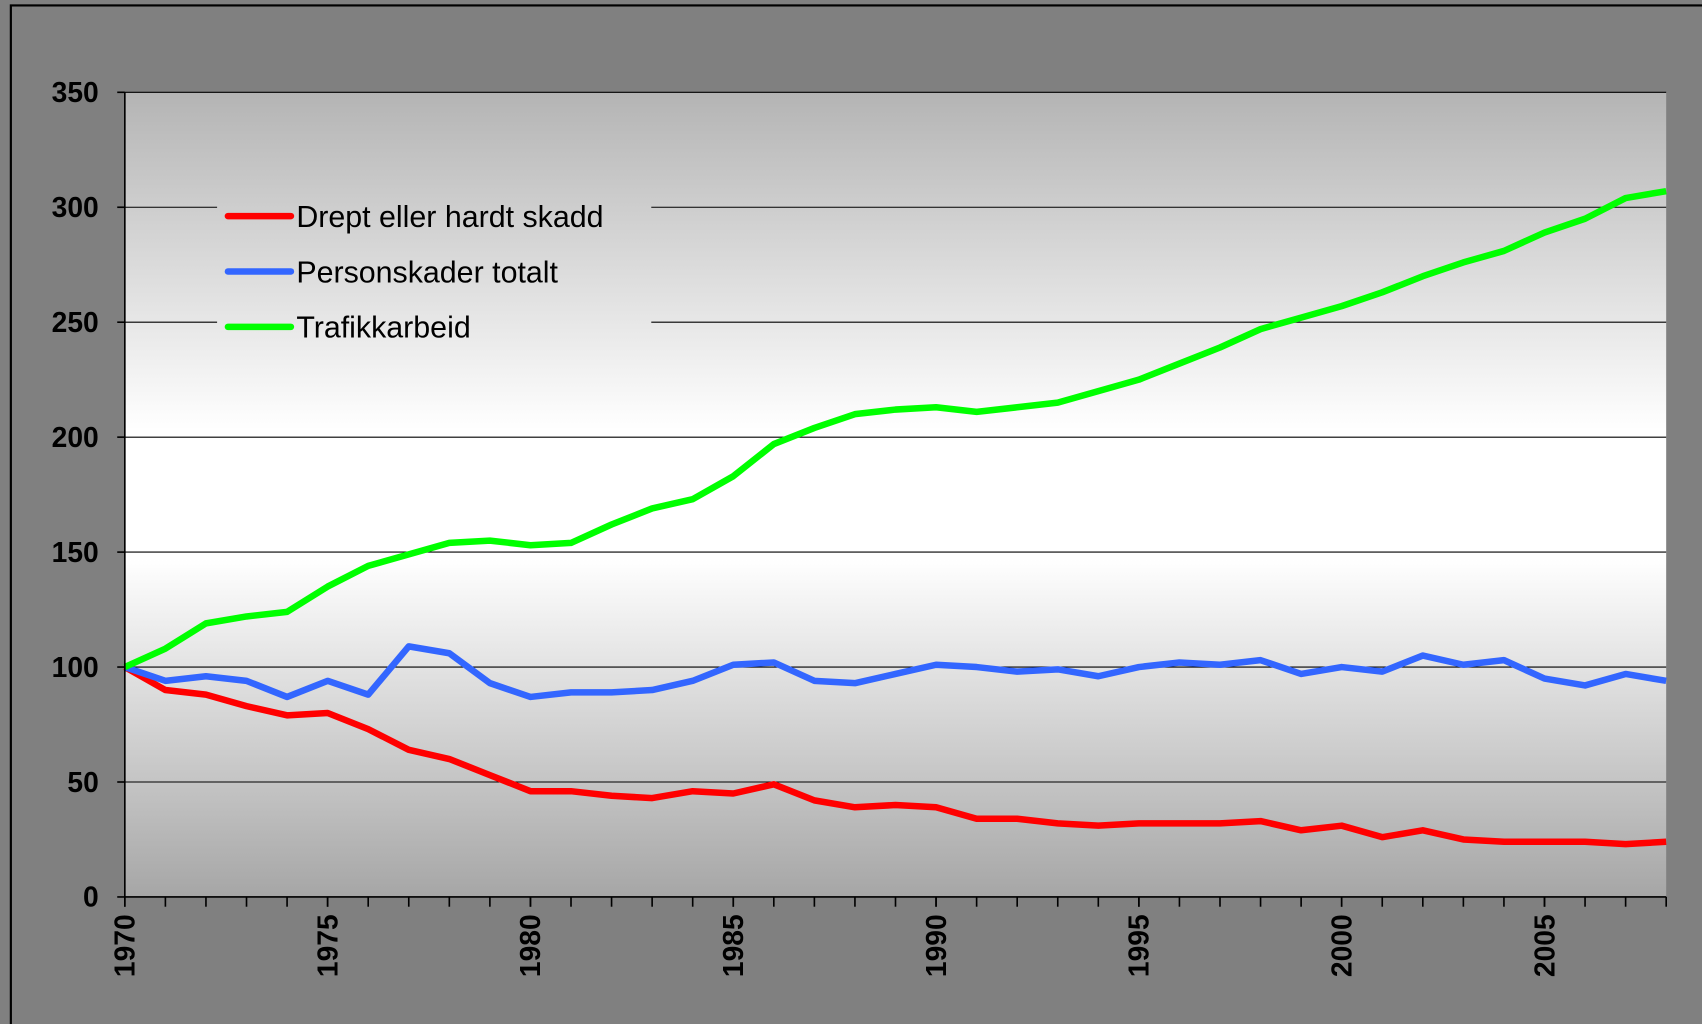 Image resolution: width=1702 pixels, height=1024 pixels. Describe the element at coordinates (733, 945) in the screenshot. I see `x-tick-label: 1985` at that location.